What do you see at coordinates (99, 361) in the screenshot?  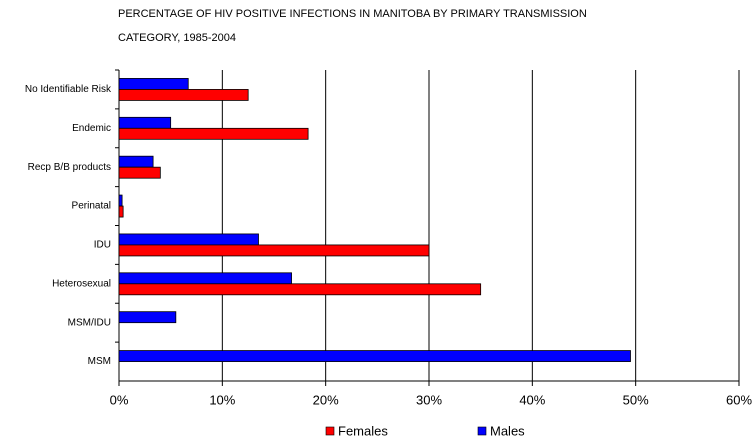 I see `y-tick-label: MSM` at bounding box center [99, 361].